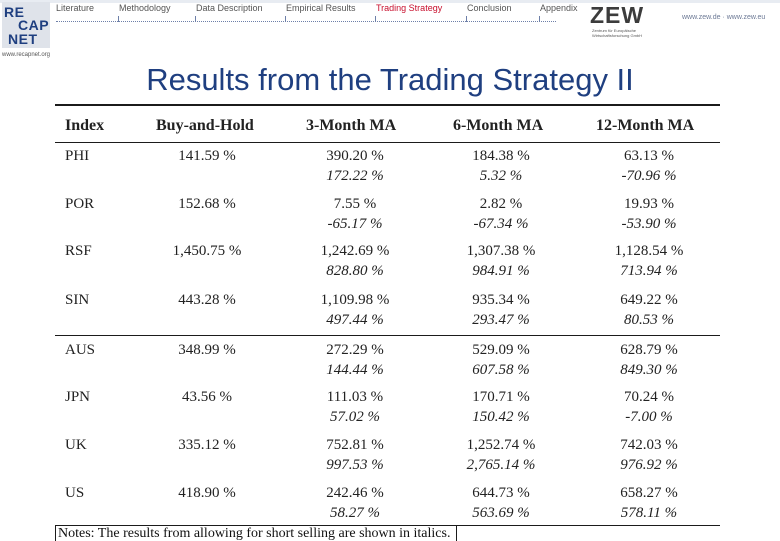 This screenshot has width=780, height=541. Describe the element at coordinates (26, 55) in the screenshot. I see `logo-url: www.recapnet.org` at that location.